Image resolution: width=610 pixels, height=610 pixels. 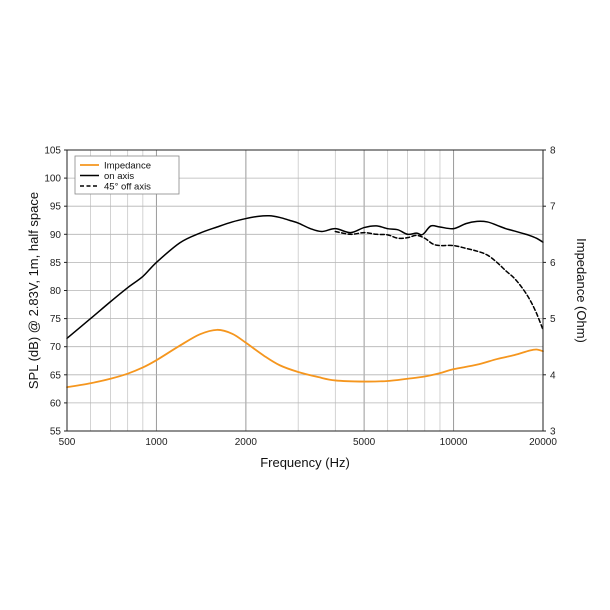 I want to click on y-tick-label: 95, so click(x=56, y=207).